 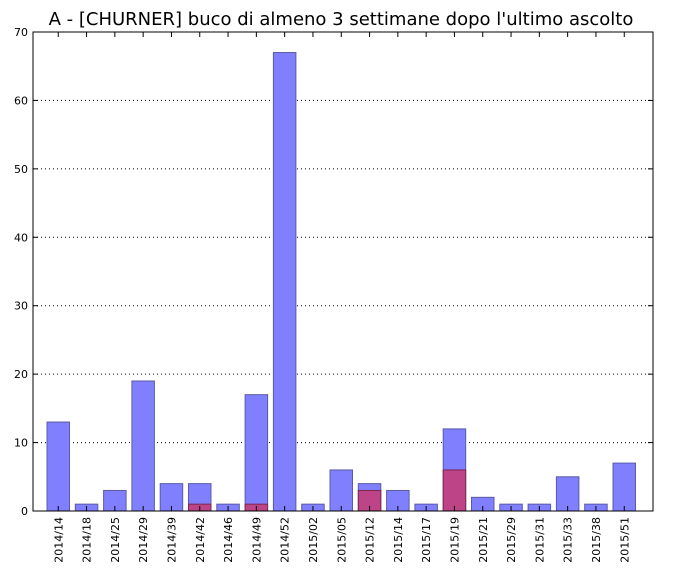 I want to click on x-tick-label: 2015/21, so click(x=483, y=540).